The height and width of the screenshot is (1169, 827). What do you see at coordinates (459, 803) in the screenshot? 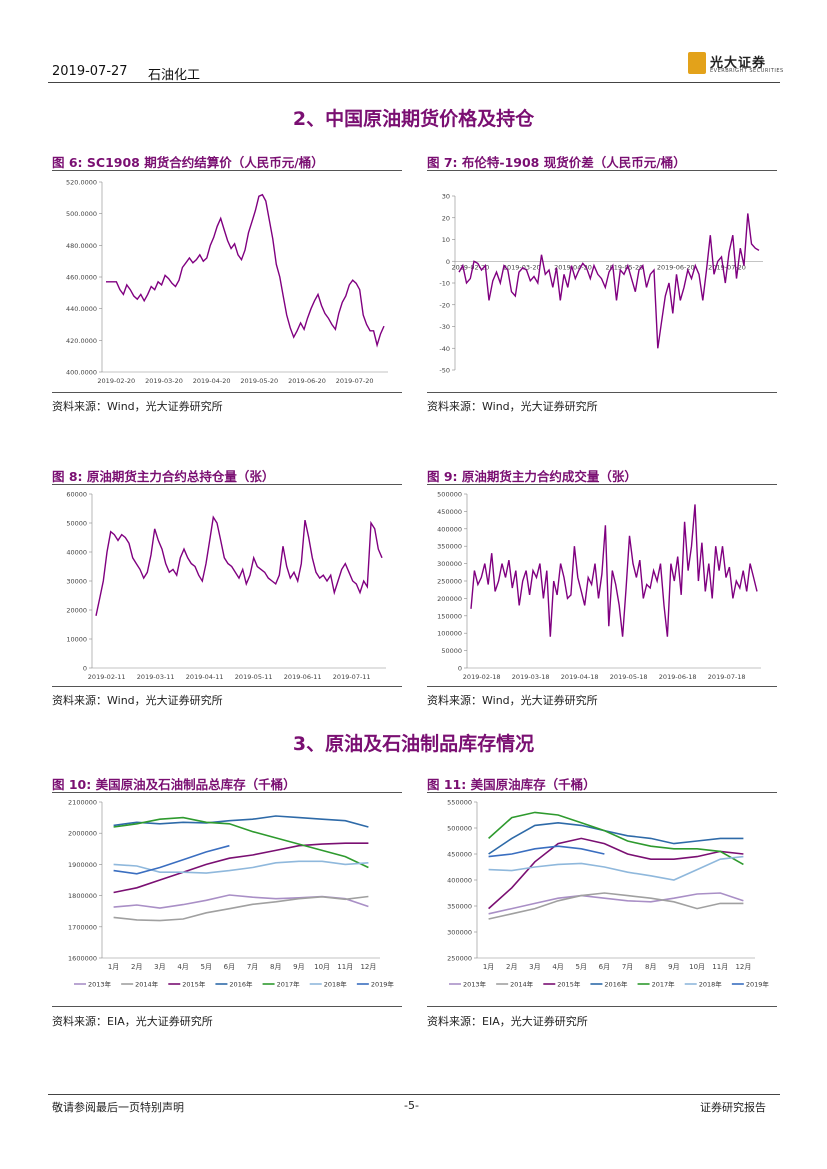
I see `y-tick-label: 550000` at bounding box center [459, 803].